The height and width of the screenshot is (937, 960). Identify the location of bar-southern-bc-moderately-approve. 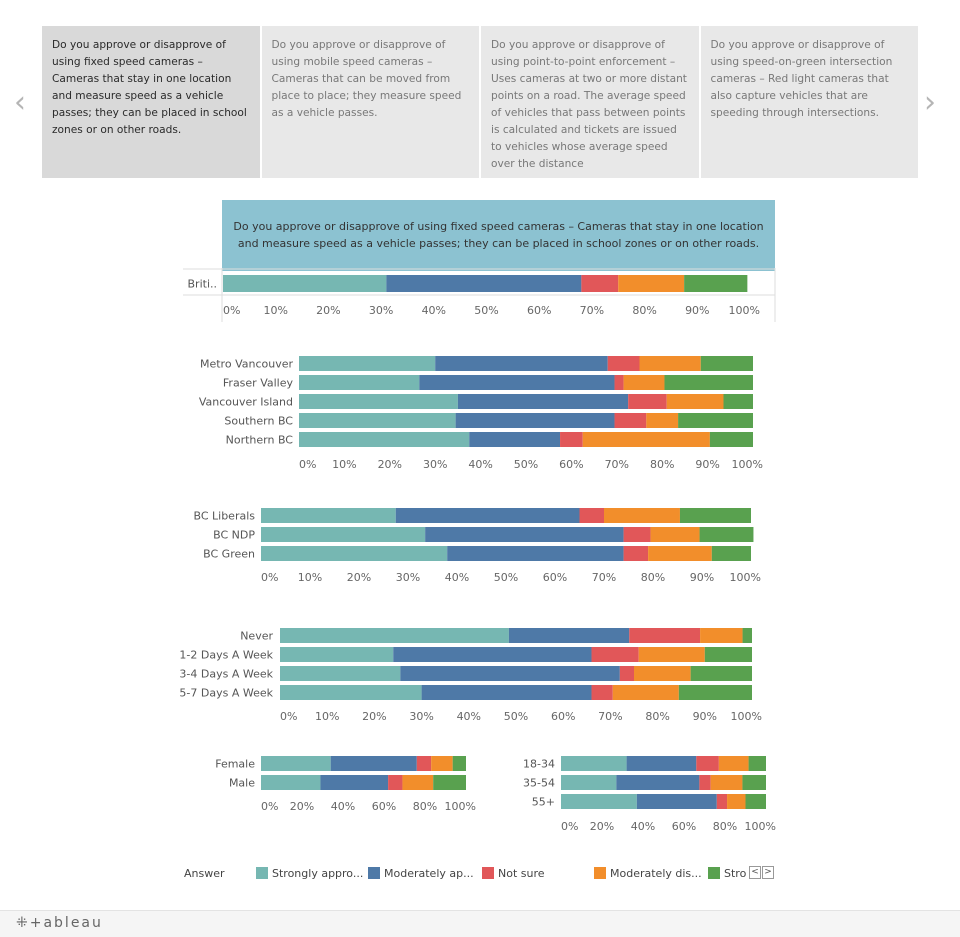
(535, 420).